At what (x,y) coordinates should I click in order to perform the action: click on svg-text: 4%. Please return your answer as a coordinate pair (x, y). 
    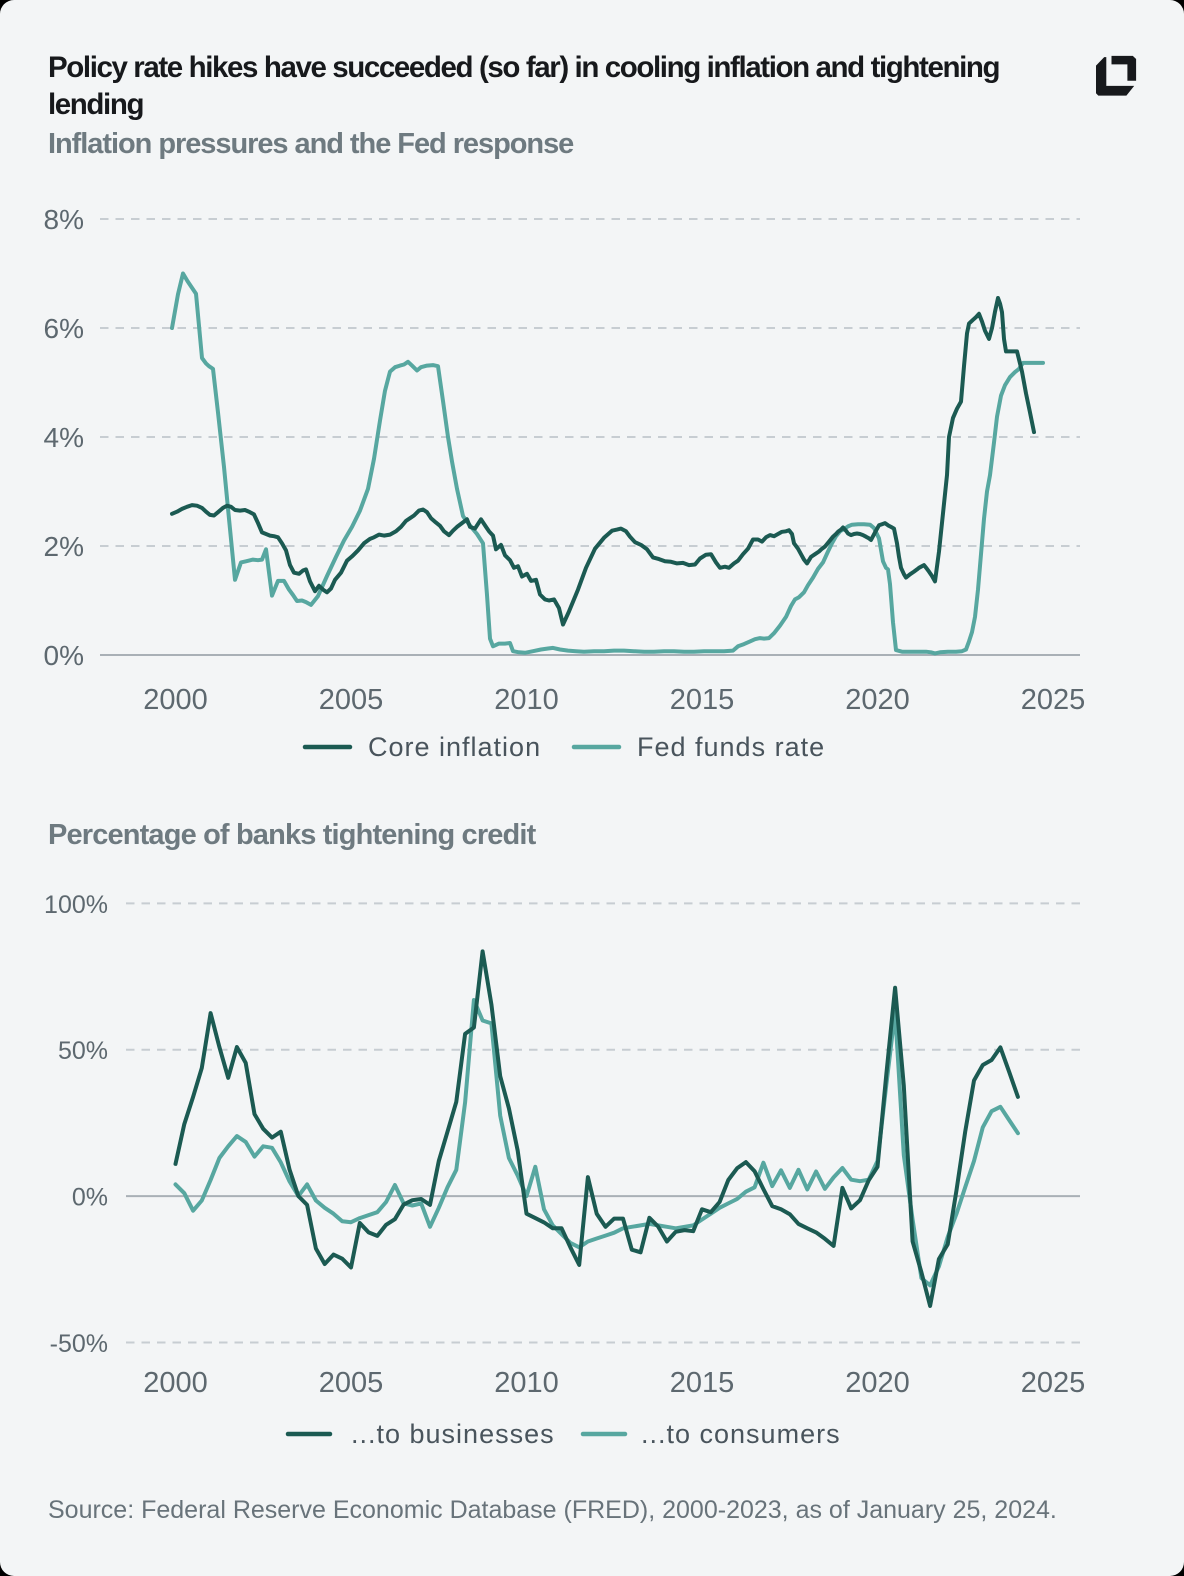
    Looking at the image, I should click on (64, 437).